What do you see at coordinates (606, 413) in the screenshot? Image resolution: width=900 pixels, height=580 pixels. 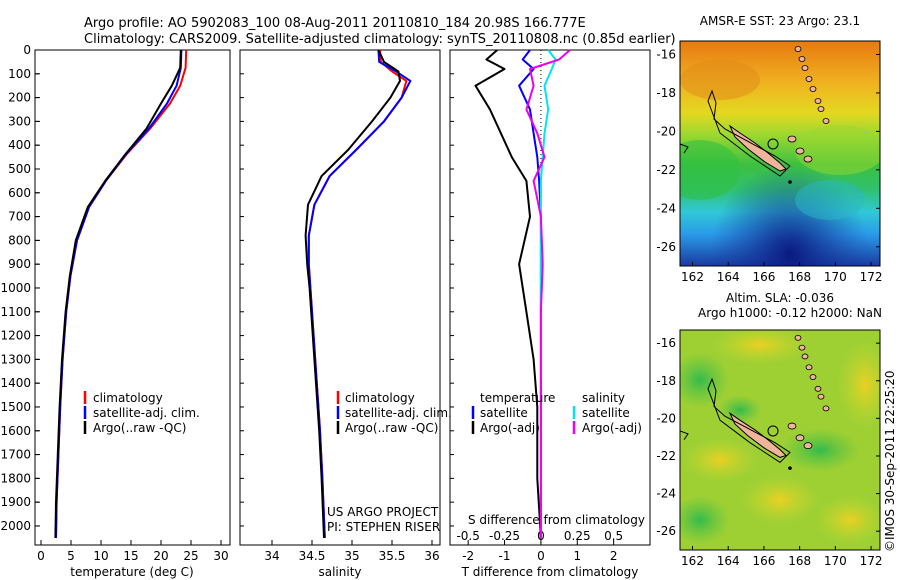 I see `legend-entry-s-satellite: satellite` at bounding box center [606, 413].